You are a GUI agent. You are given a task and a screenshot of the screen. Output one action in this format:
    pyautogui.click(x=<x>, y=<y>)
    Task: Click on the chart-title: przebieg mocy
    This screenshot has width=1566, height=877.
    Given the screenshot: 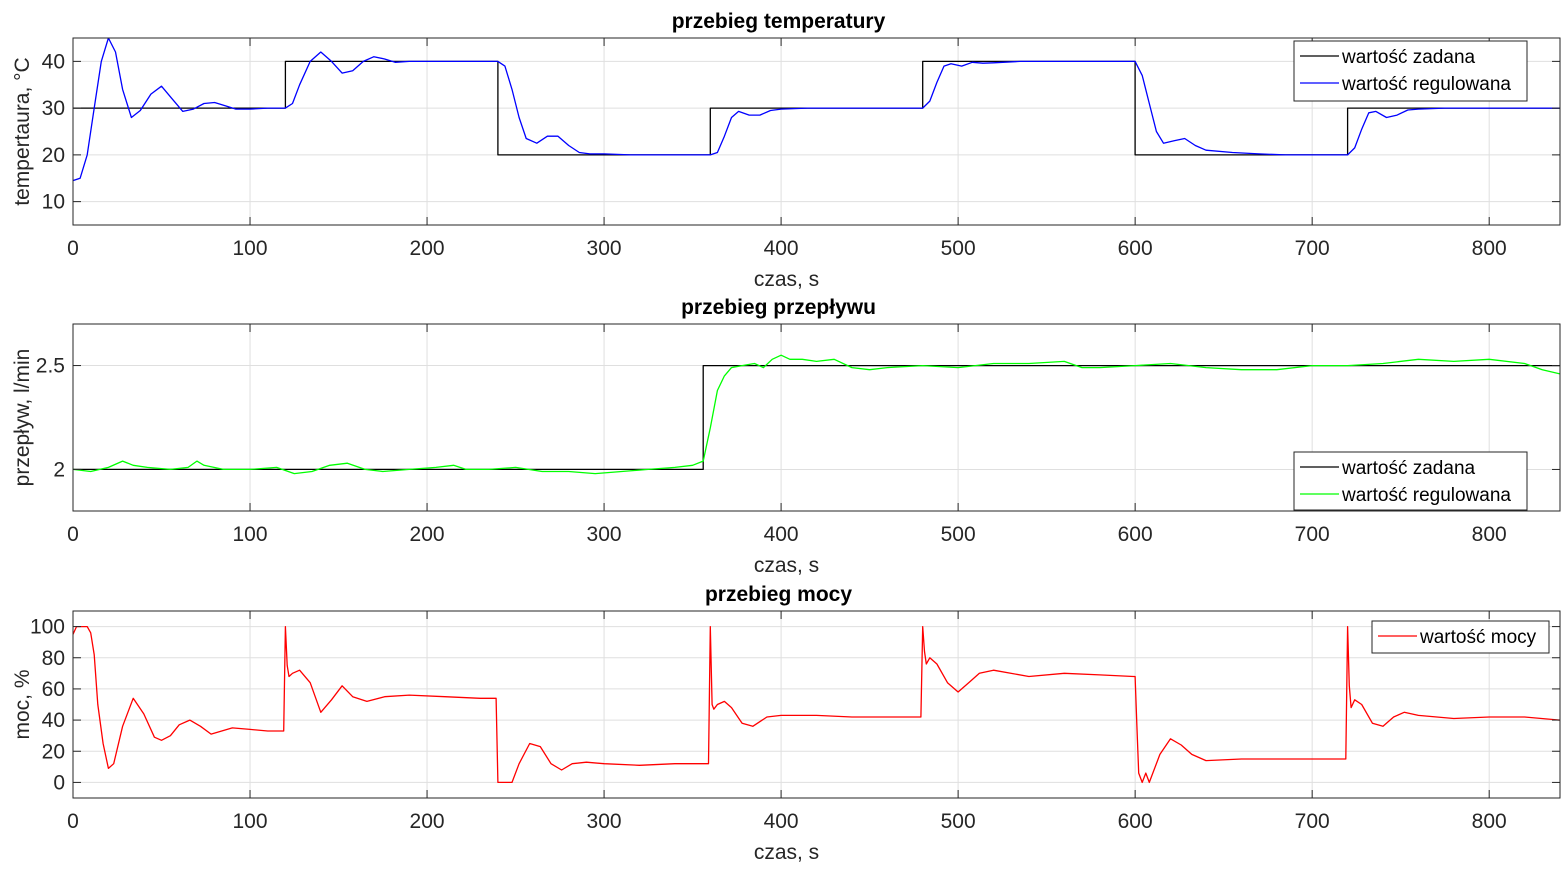 What is the action you would take?
    pyautogui.click(x=778, y=594)
    